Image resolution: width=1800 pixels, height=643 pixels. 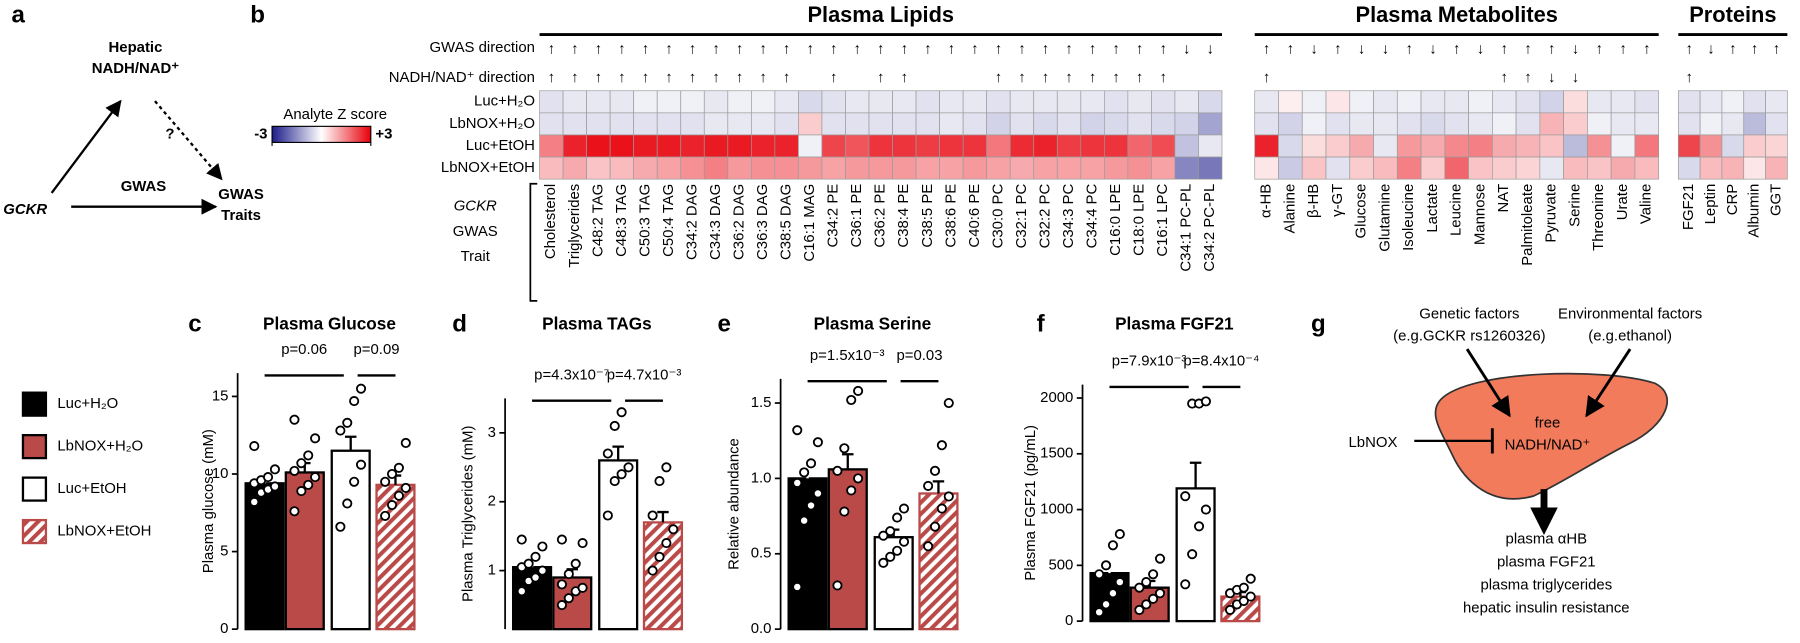 I want to click on column-label: α-HB, so click(x=1266, y=201).